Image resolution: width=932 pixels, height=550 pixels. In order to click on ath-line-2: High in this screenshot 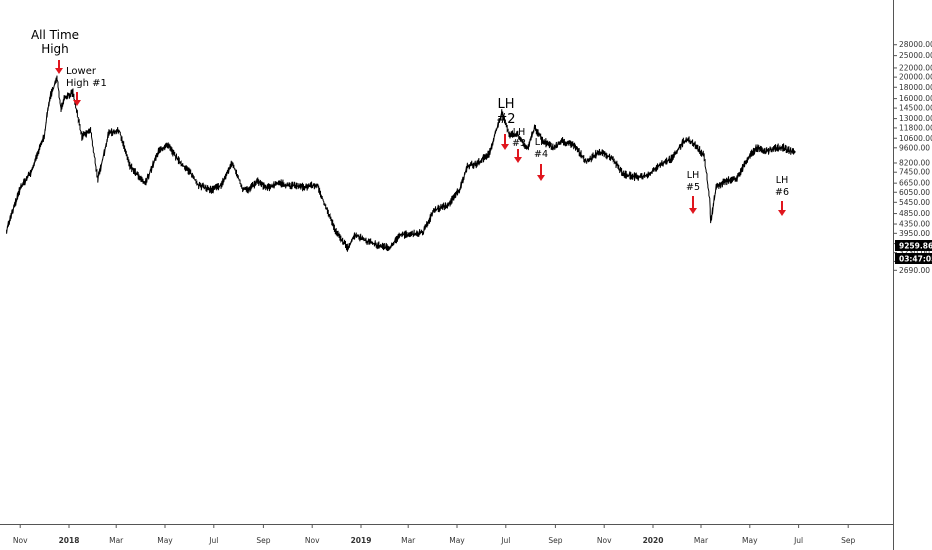, I will do `click(55, 49)`.